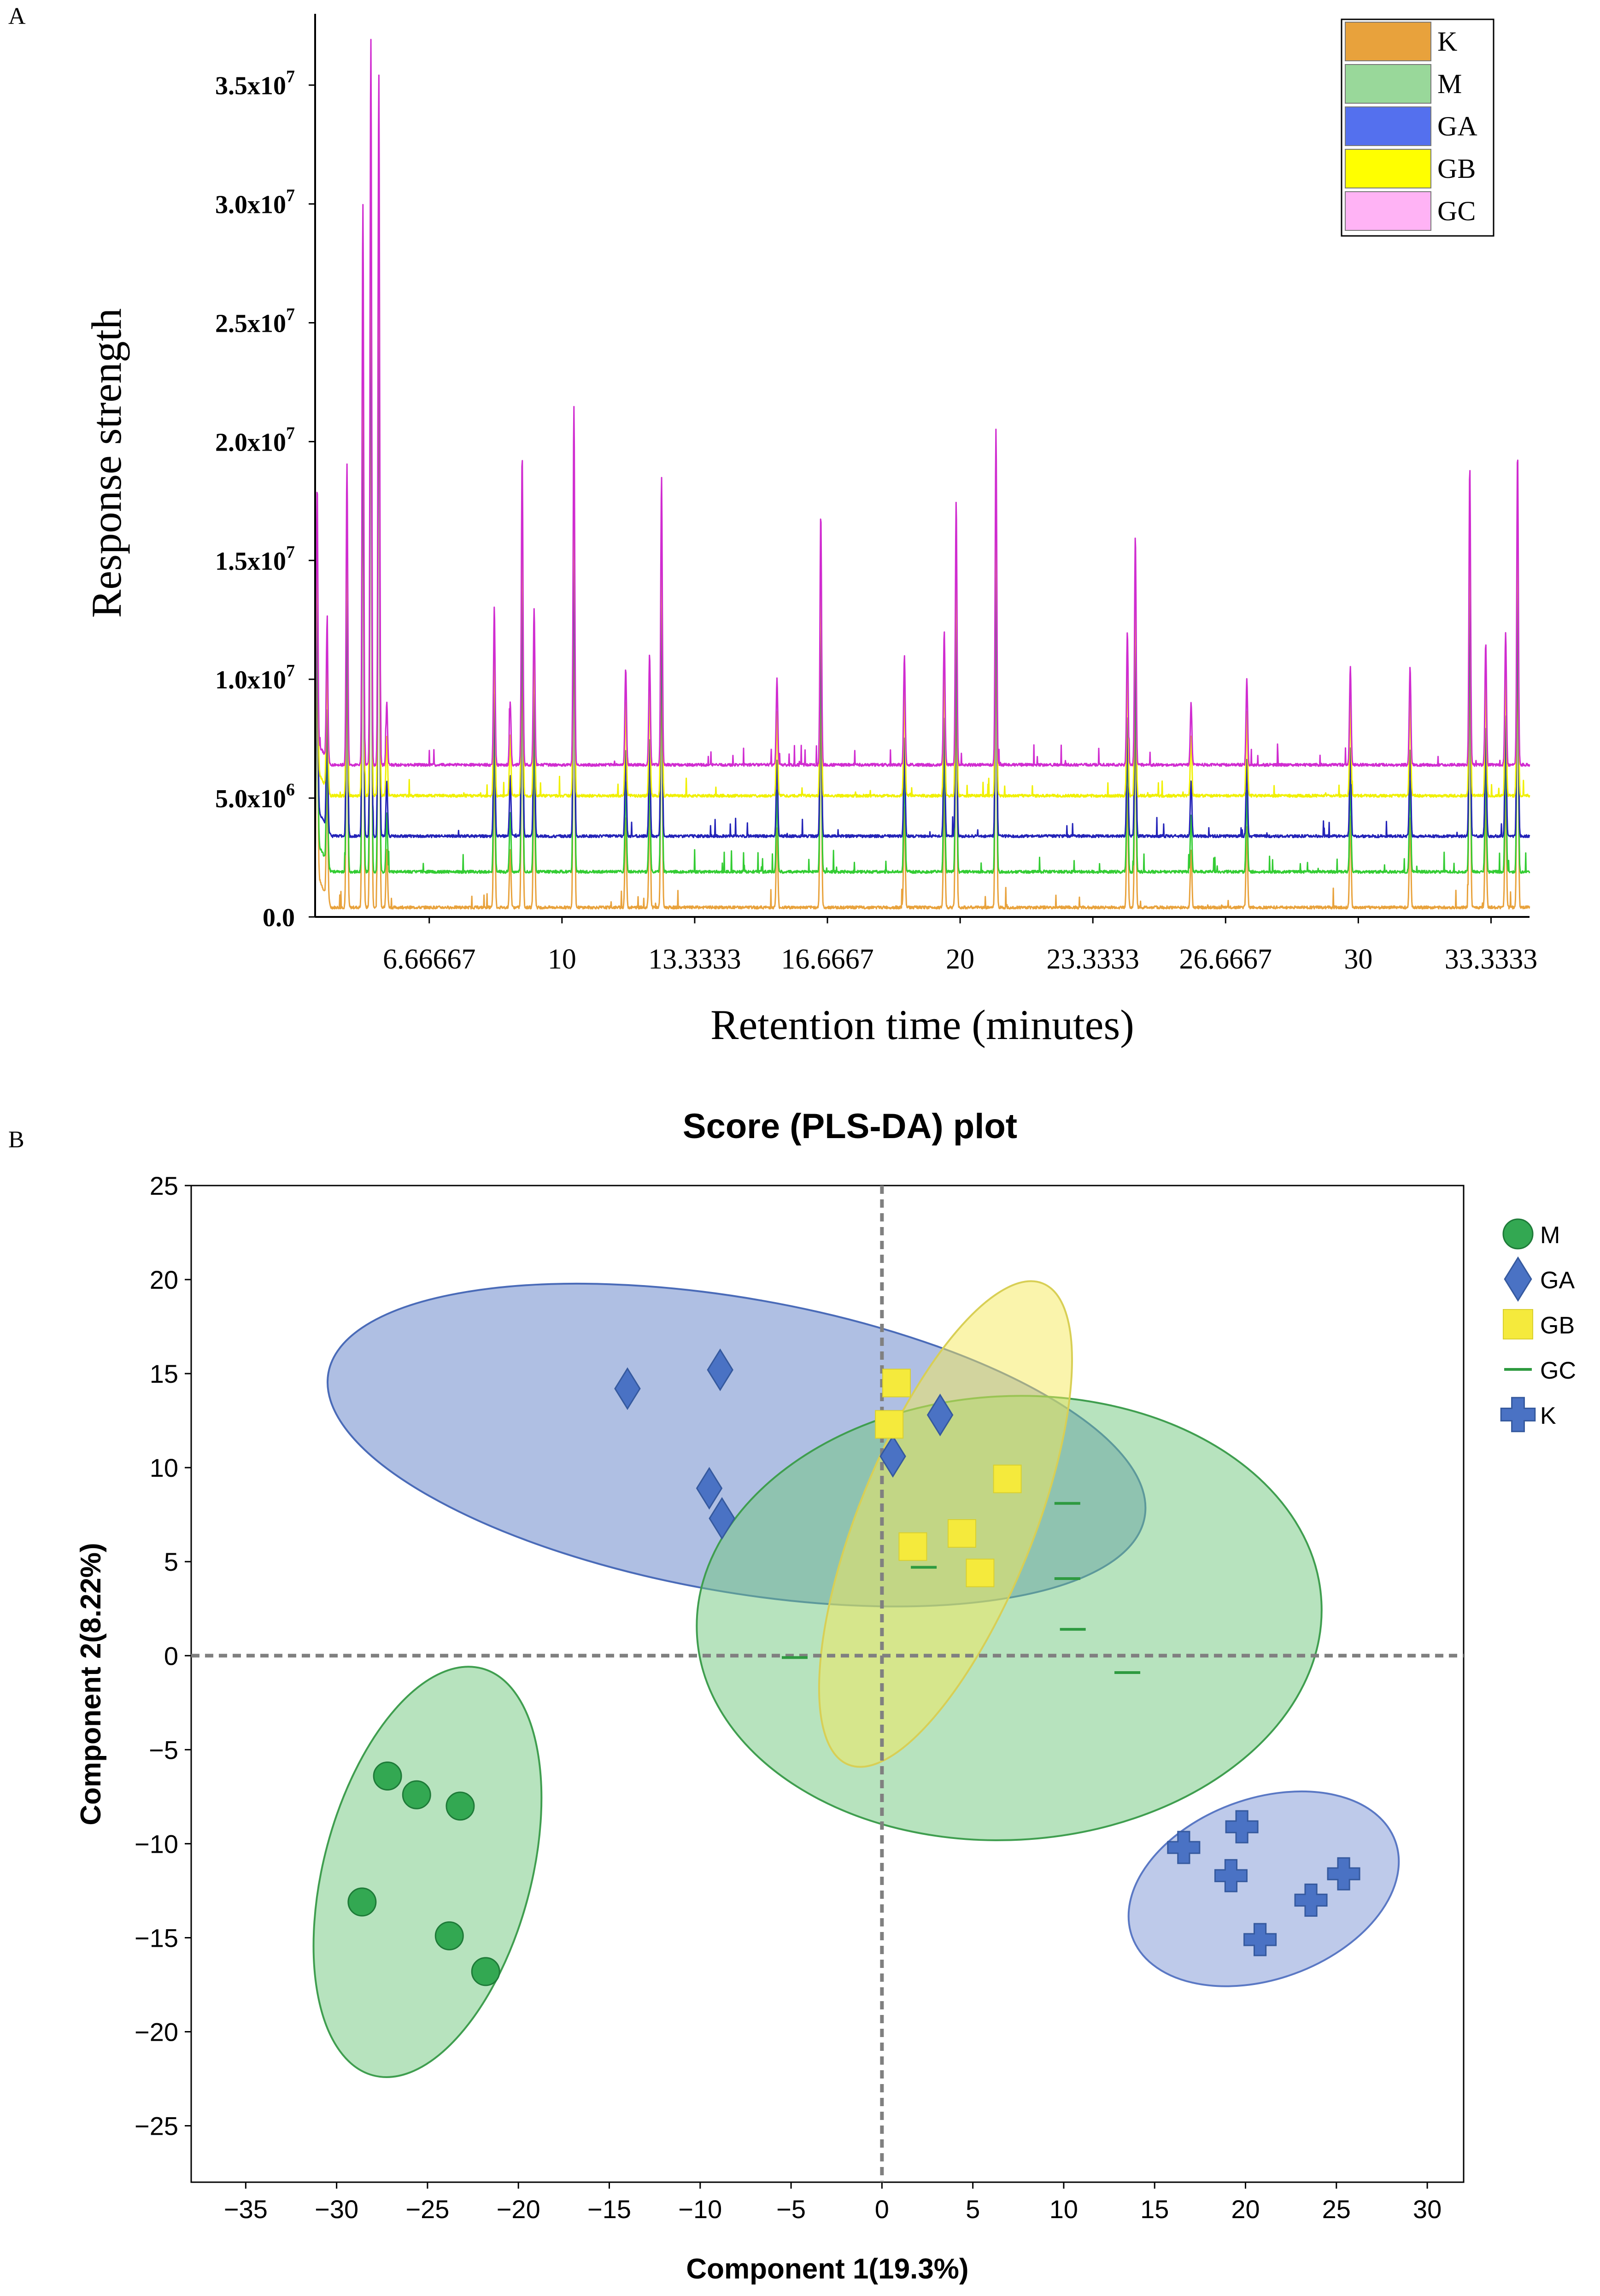 This screenshot has height=2296, width=1600. What do you see at coordinates (171, 1655) in the screenshot?
I see `y-tick-label: 0` at bounding box center [171, 1655].